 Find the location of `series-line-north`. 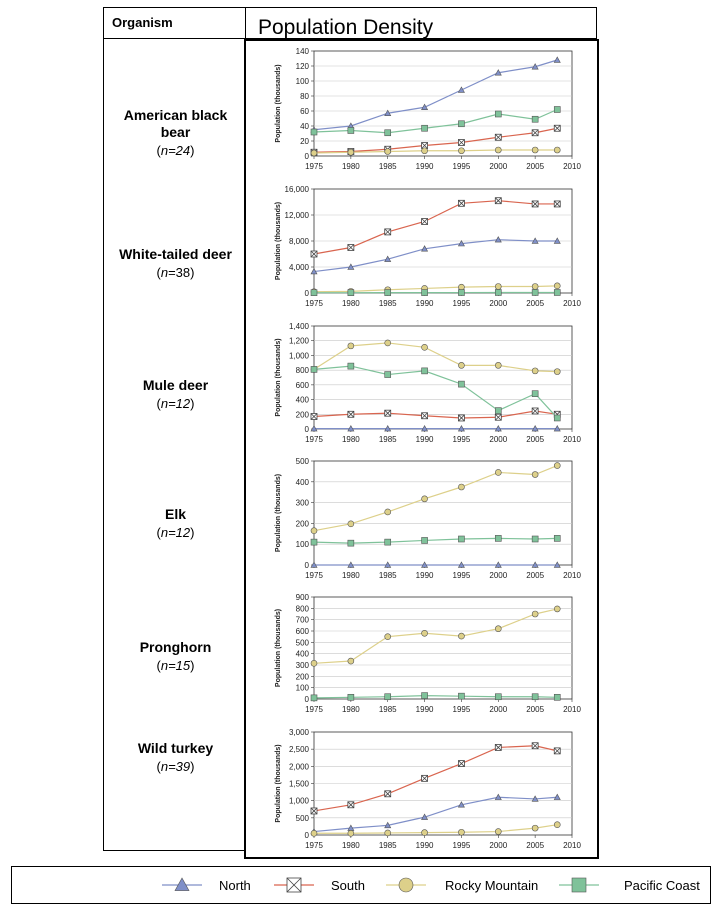

series-line-north is located at coordinates (435, 256).